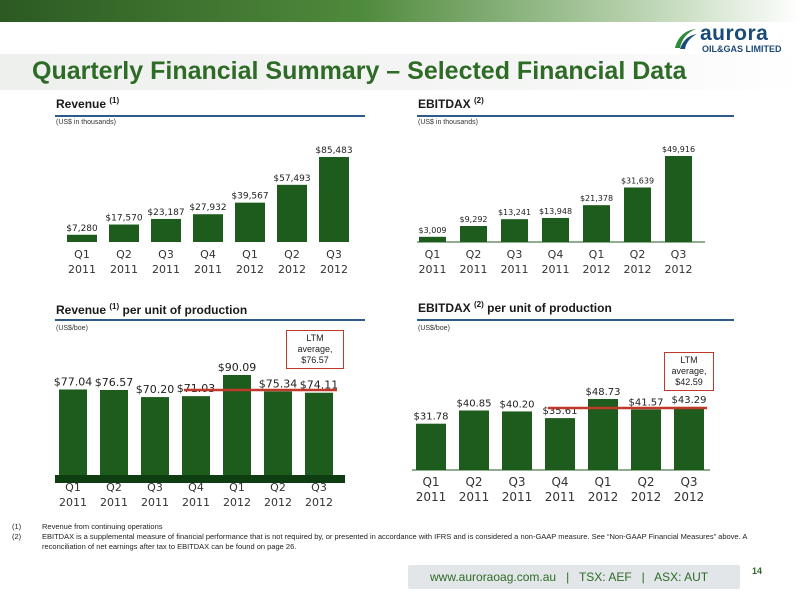  I want to click on footnote-1-text: Revenue from continuing operations, so click(102, 526).